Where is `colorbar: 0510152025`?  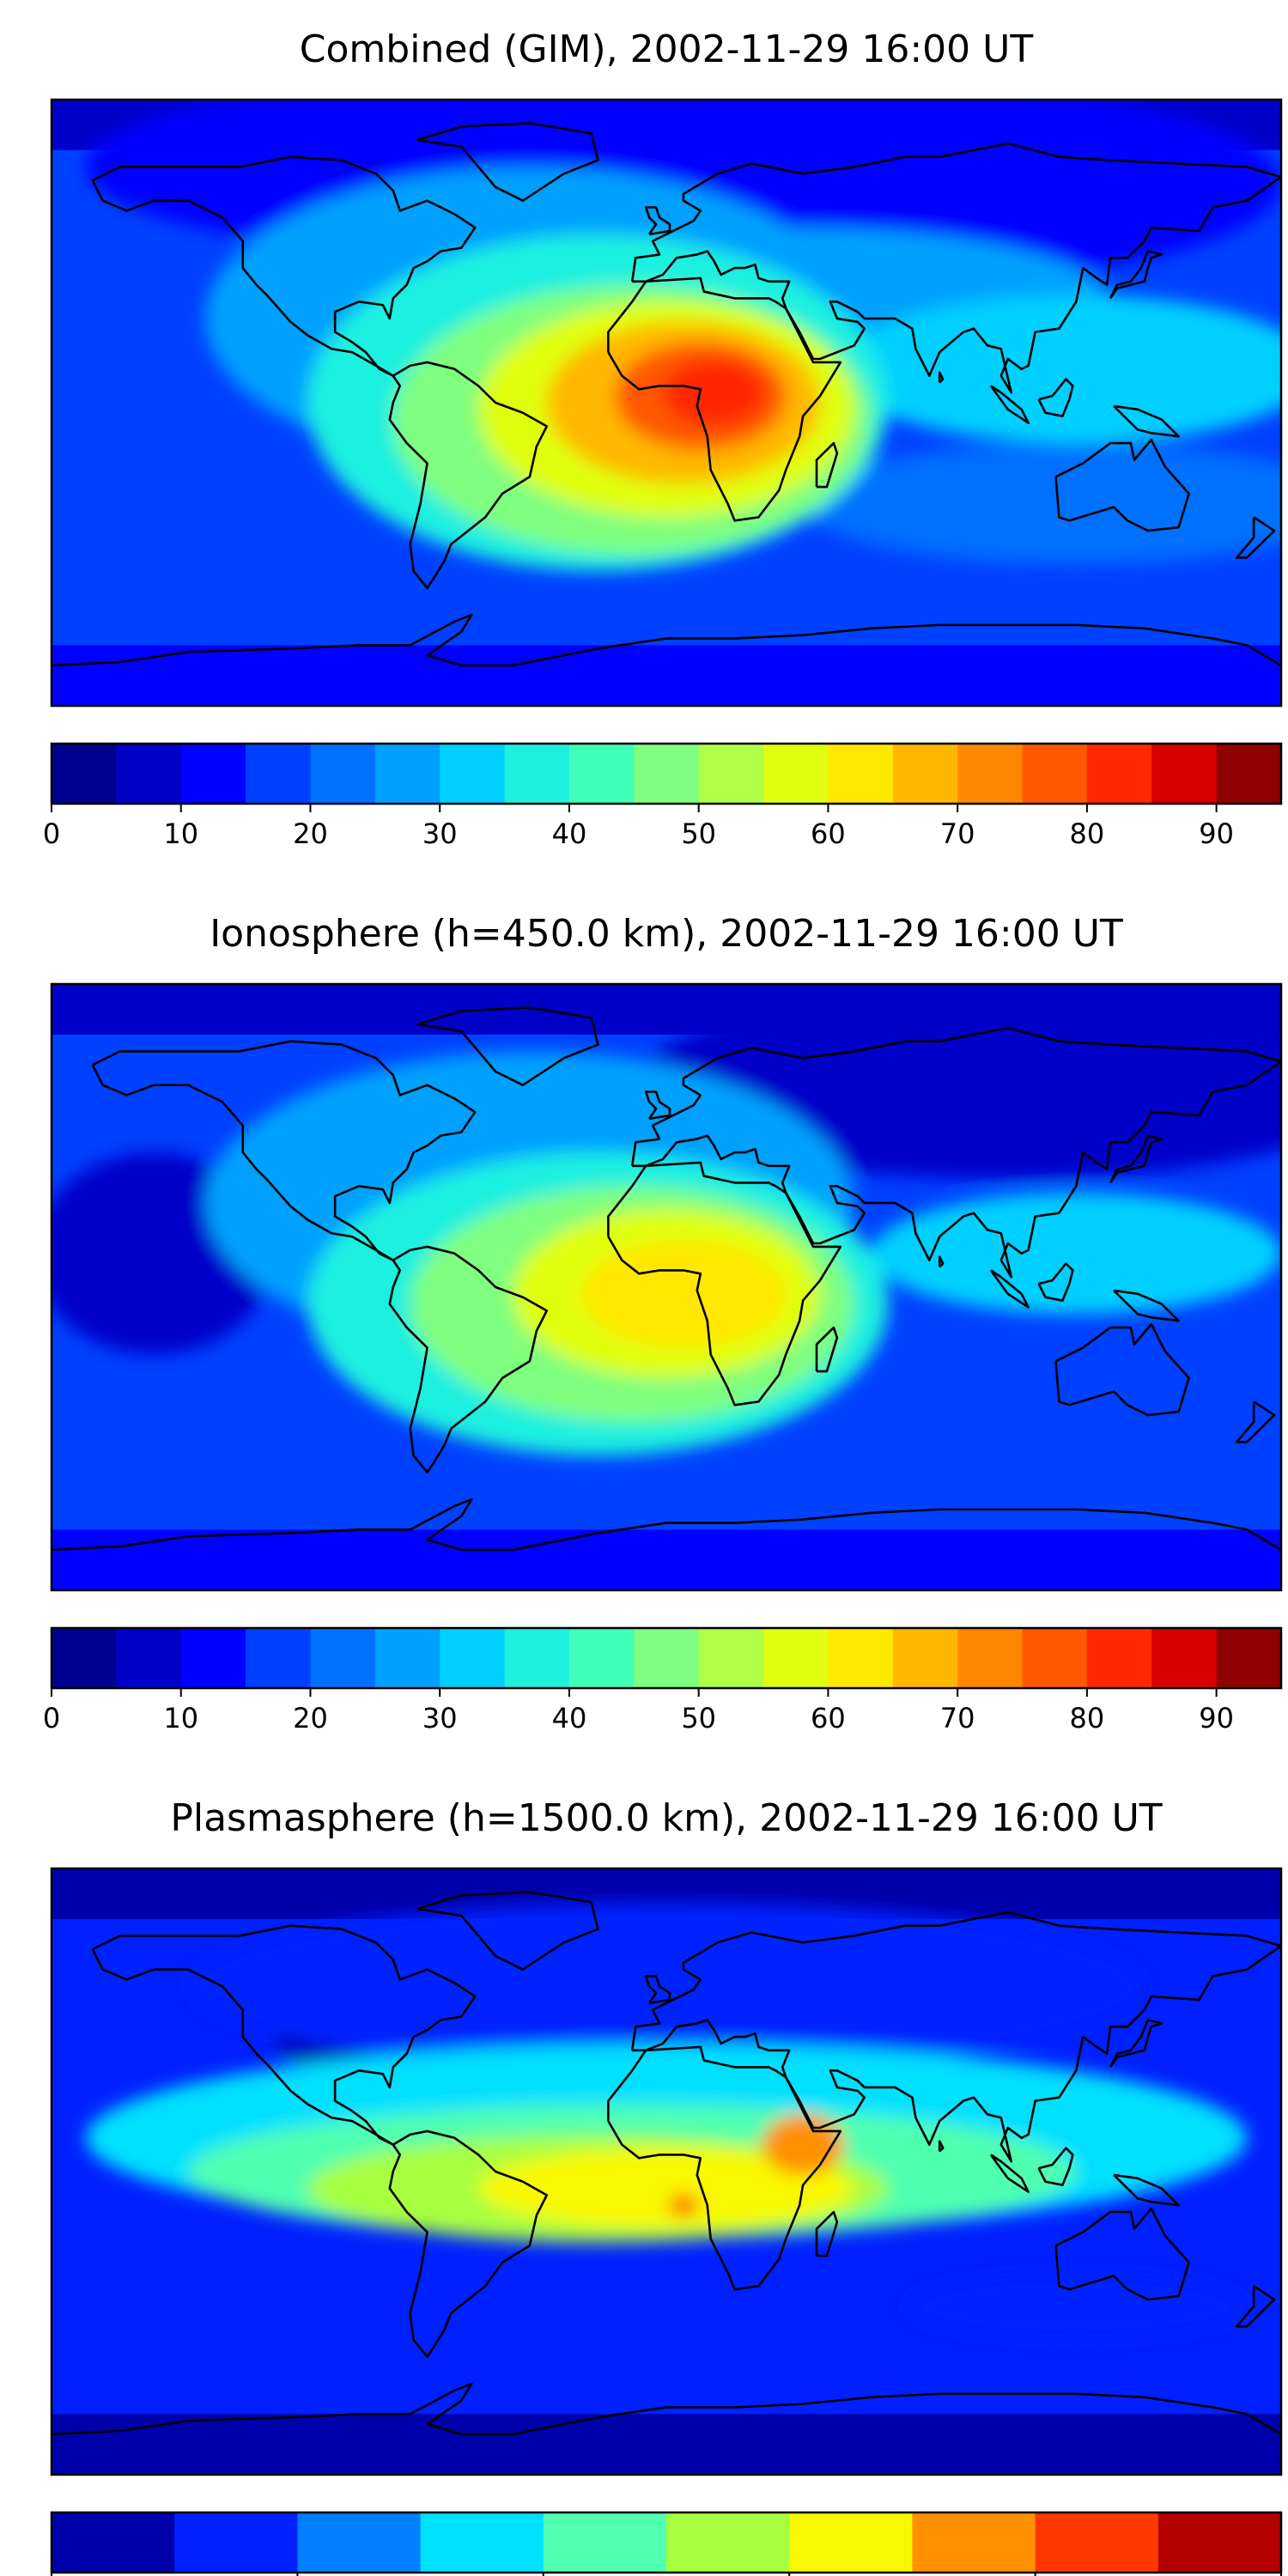
colorbar: 0510152025 is located at coordinates (666, 2544).